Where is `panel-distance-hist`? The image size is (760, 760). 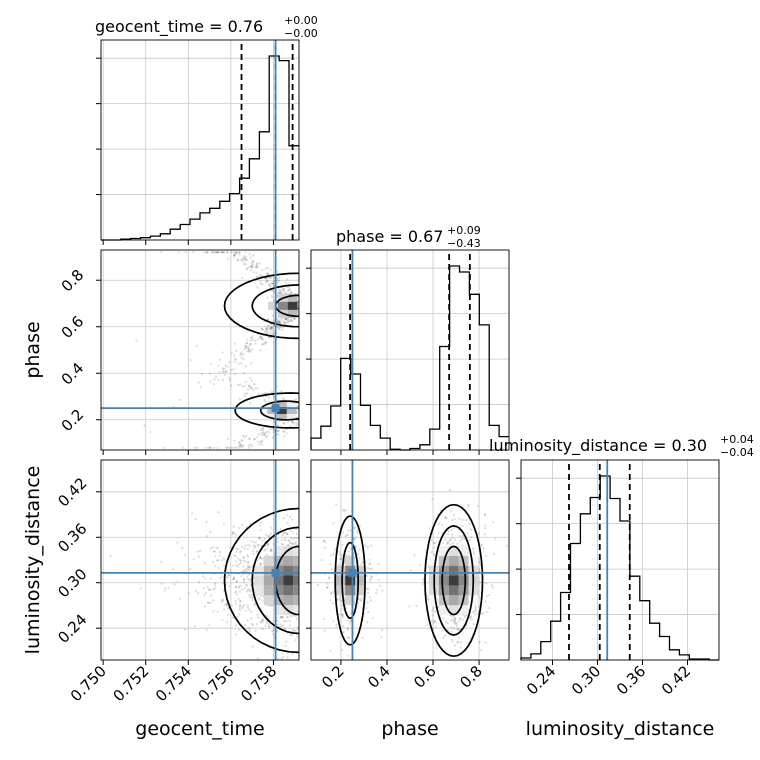
panel-distance-hist is located at coordinates (620, 560).